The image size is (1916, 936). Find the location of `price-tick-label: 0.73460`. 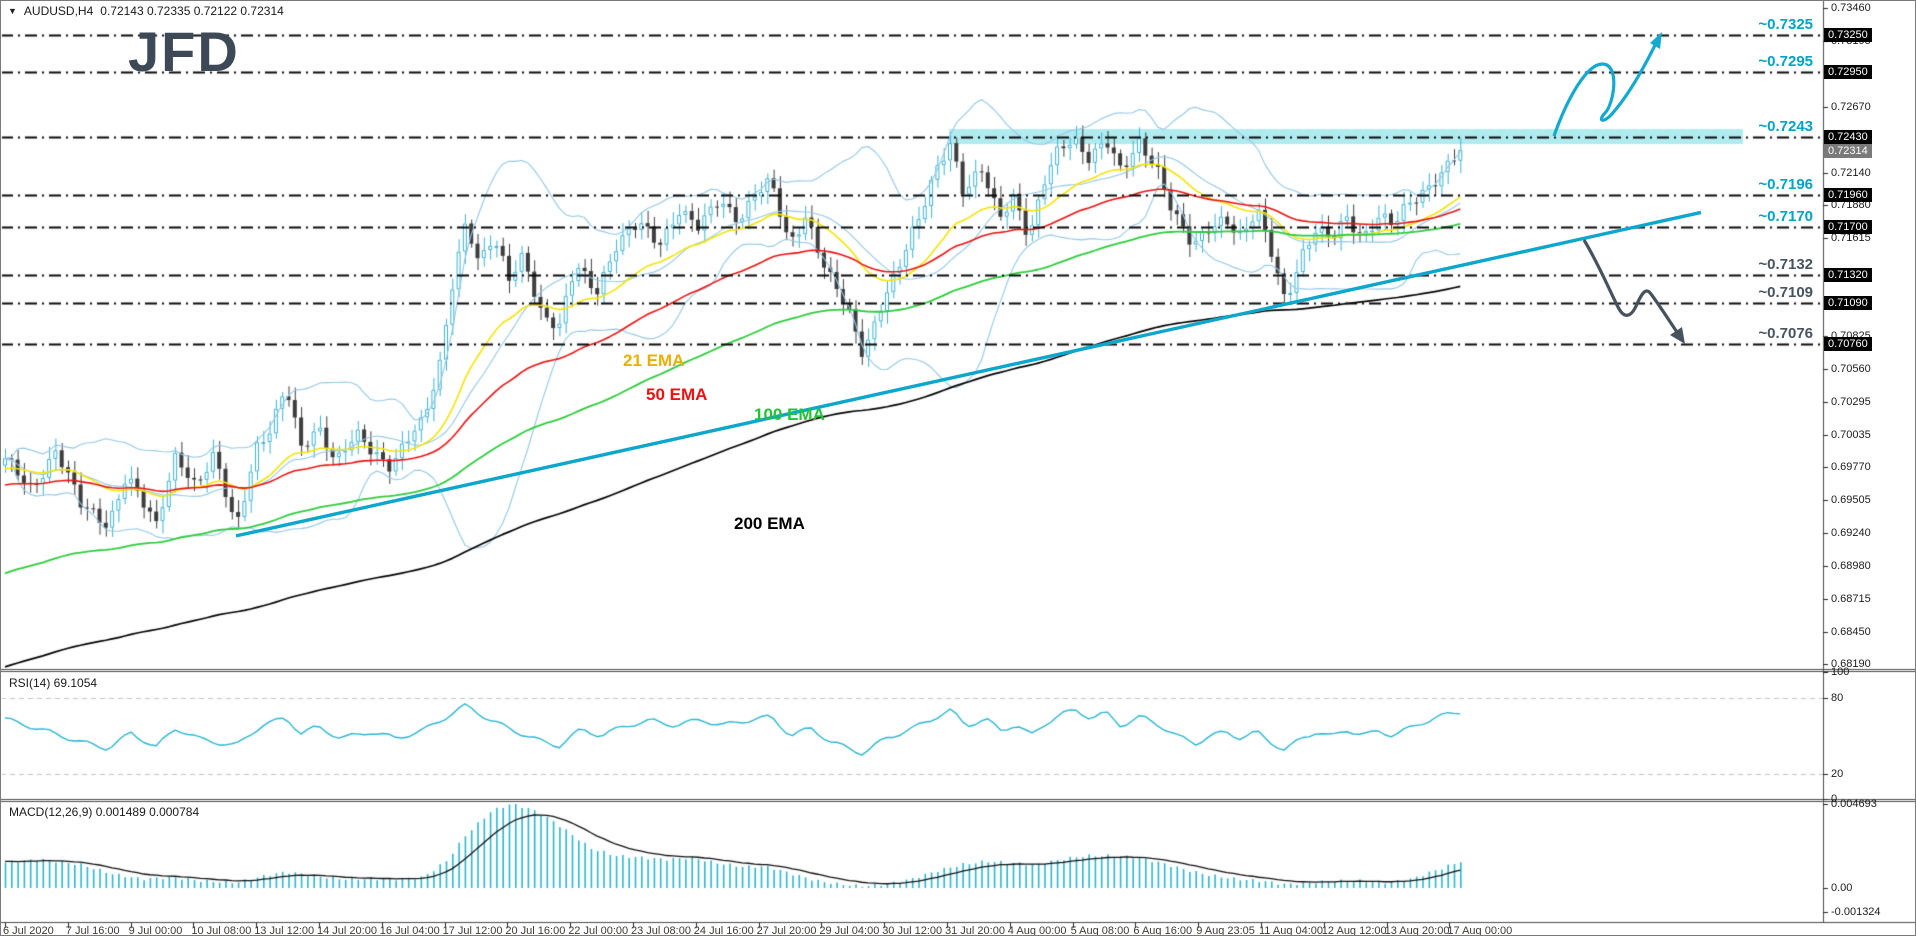

price-tick-label: 0.73460 is located at coordinates (1851, 8).